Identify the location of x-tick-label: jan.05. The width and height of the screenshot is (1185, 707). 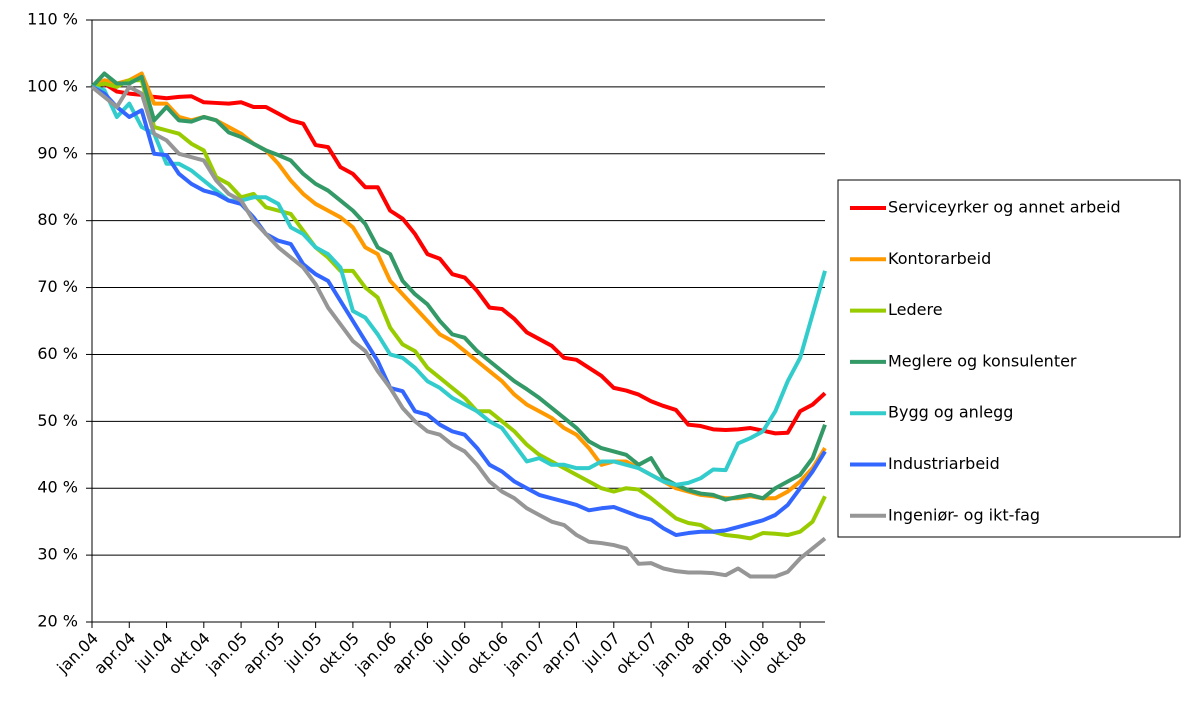
(226, 653).